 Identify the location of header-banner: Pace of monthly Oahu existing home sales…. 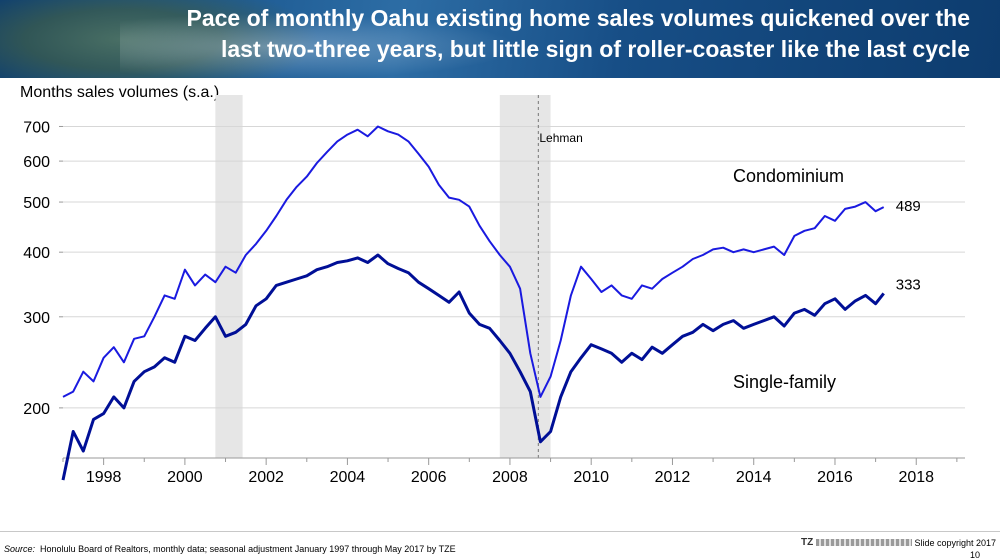
(500, 39).